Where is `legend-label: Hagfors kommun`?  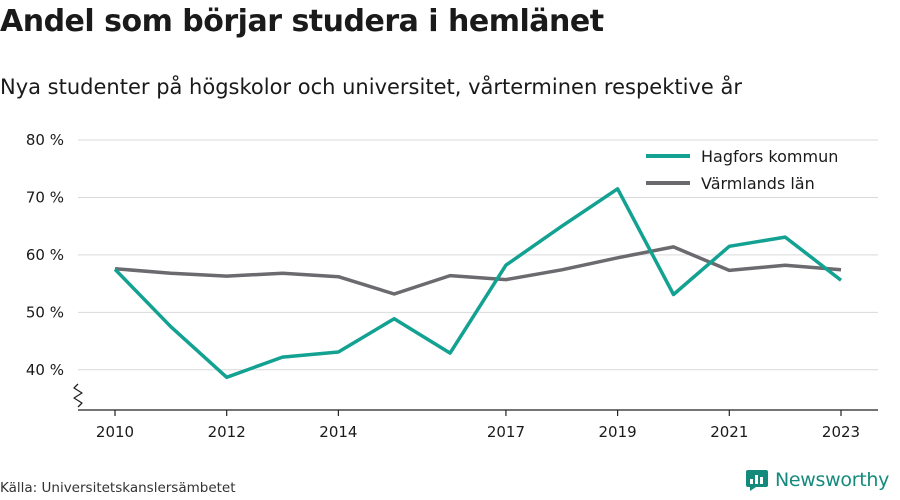
legend-label: Hagfors kommun is located at coordinates (769, 156).